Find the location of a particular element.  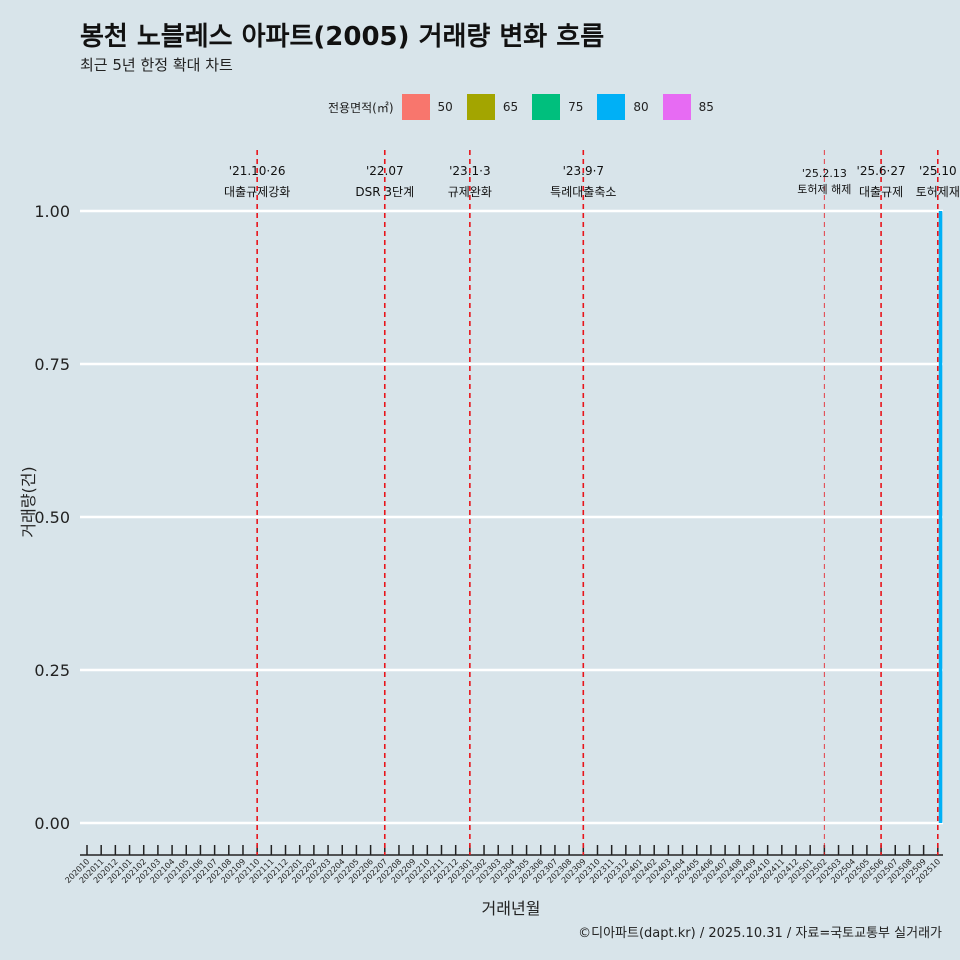

event-label: 토허제 해제 is located at coordinates (824, 189).